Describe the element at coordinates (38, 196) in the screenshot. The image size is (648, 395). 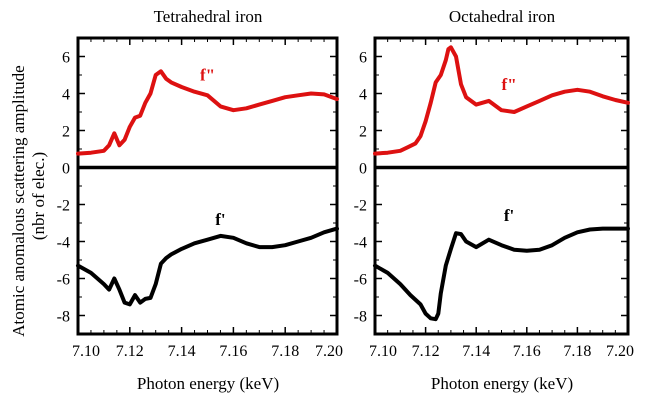
I see `y-axis-label-line2: (nbr of elec.)` at that location.